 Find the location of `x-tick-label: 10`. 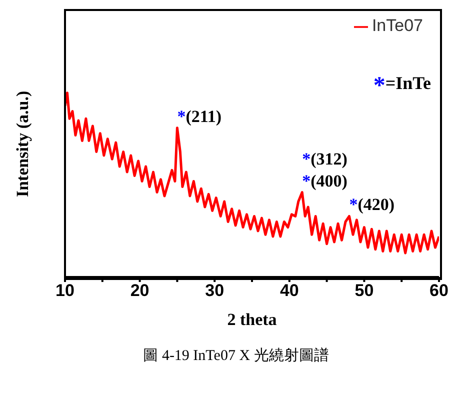

x-tick-label: 10 is located at coordinates (65, 290).